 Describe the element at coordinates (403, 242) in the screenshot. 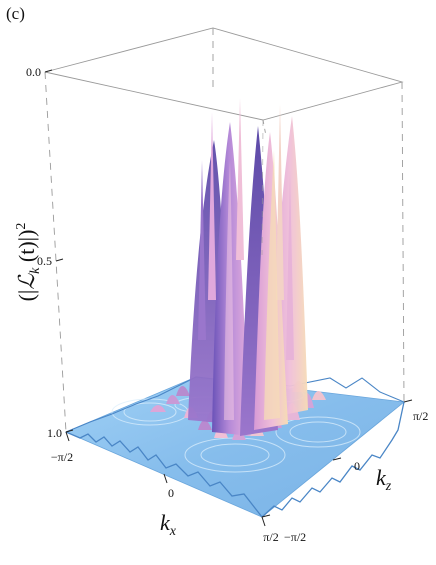

I see `box-right-vertical` at that location.